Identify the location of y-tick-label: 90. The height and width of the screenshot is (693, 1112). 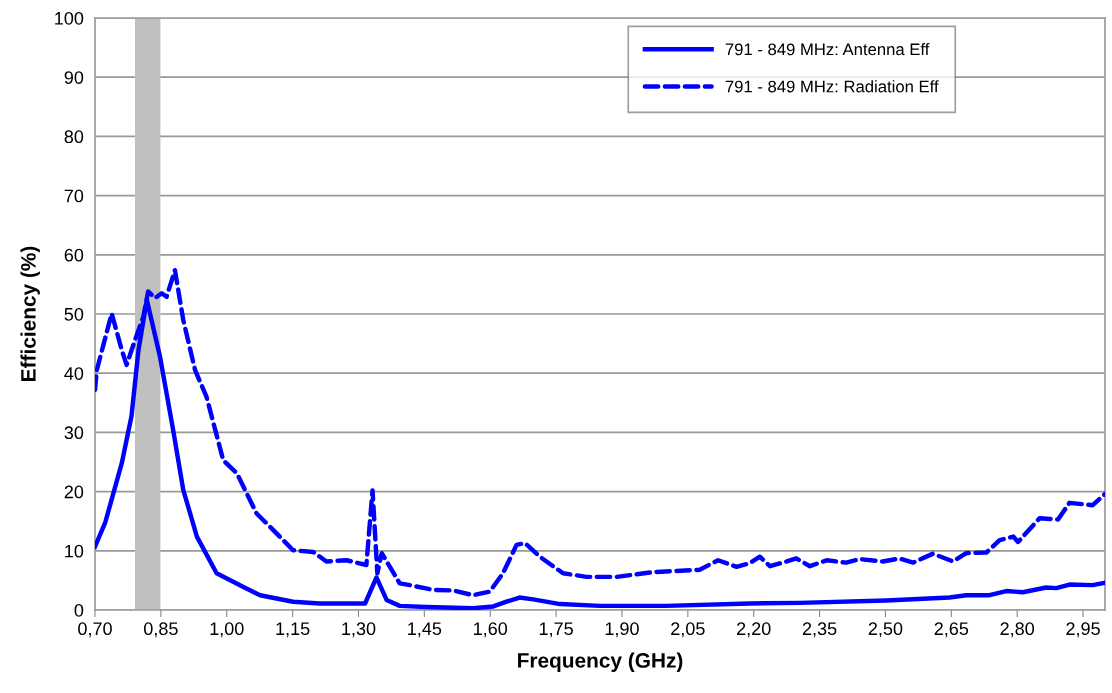
(74, 77).